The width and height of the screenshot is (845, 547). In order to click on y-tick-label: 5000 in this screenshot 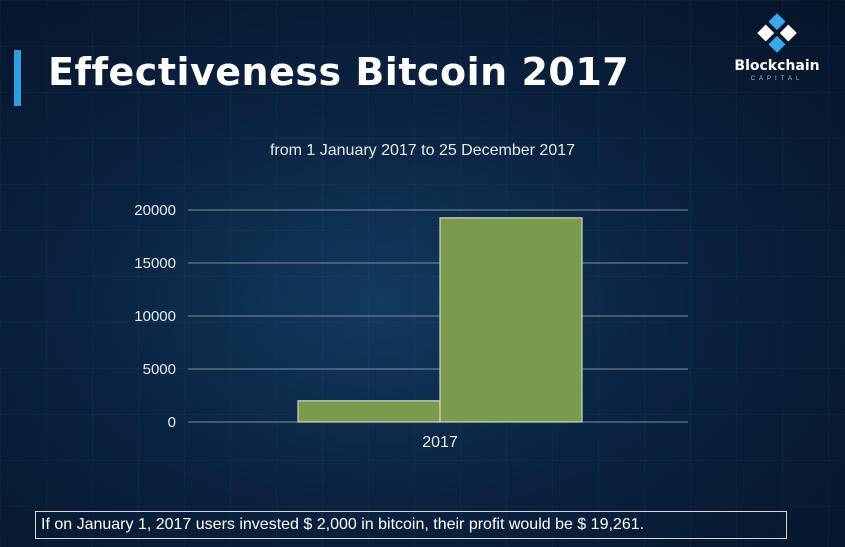, I will do `click(159, 369)`.